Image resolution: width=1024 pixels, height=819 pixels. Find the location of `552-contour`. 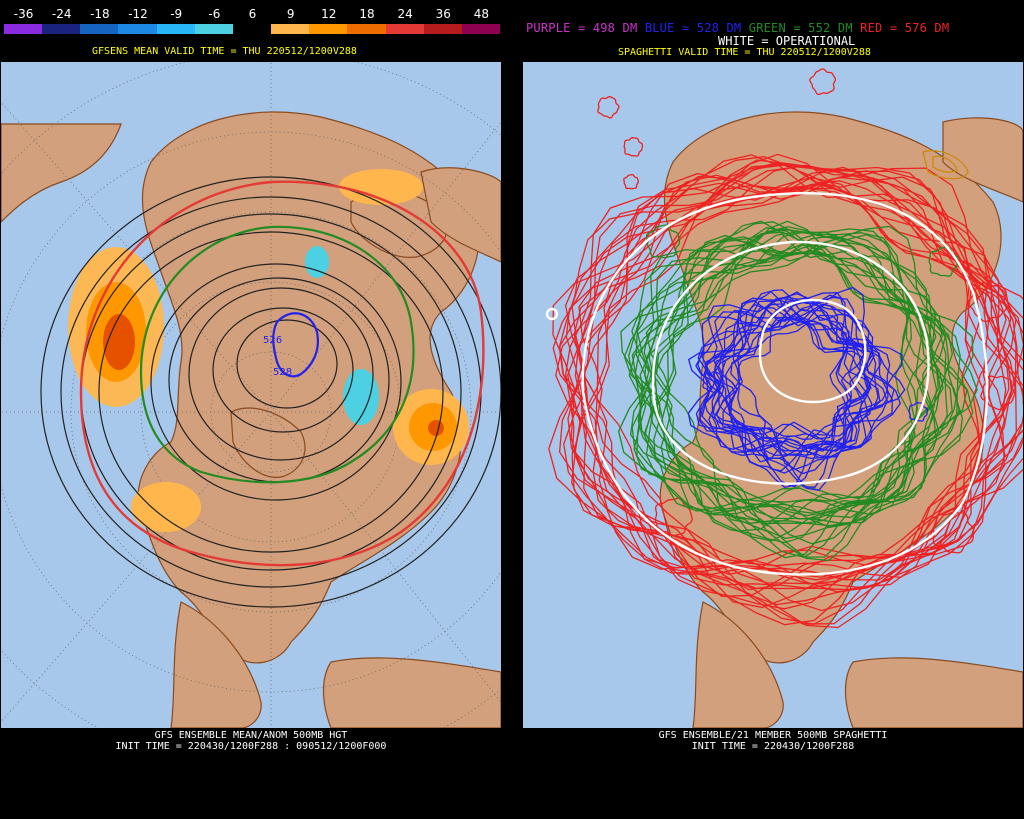

552-contour is located at coordinates (277, 354).